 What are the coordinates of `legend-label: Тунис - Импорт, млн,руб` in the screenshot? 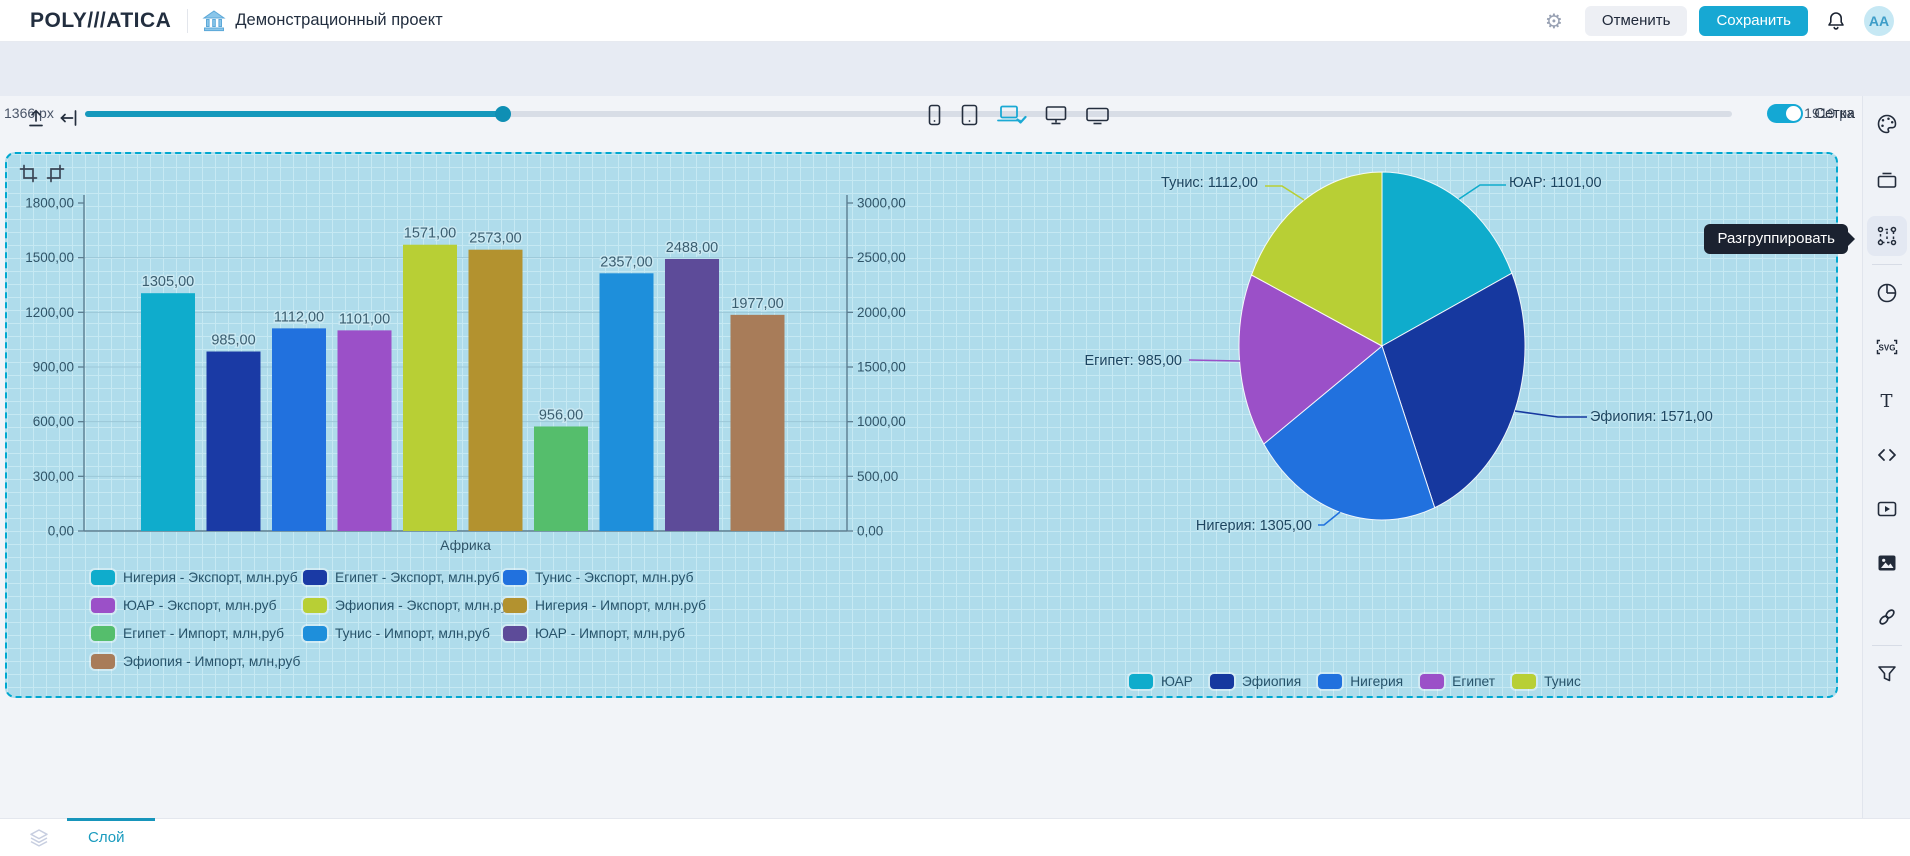 It's located at (412, 633).